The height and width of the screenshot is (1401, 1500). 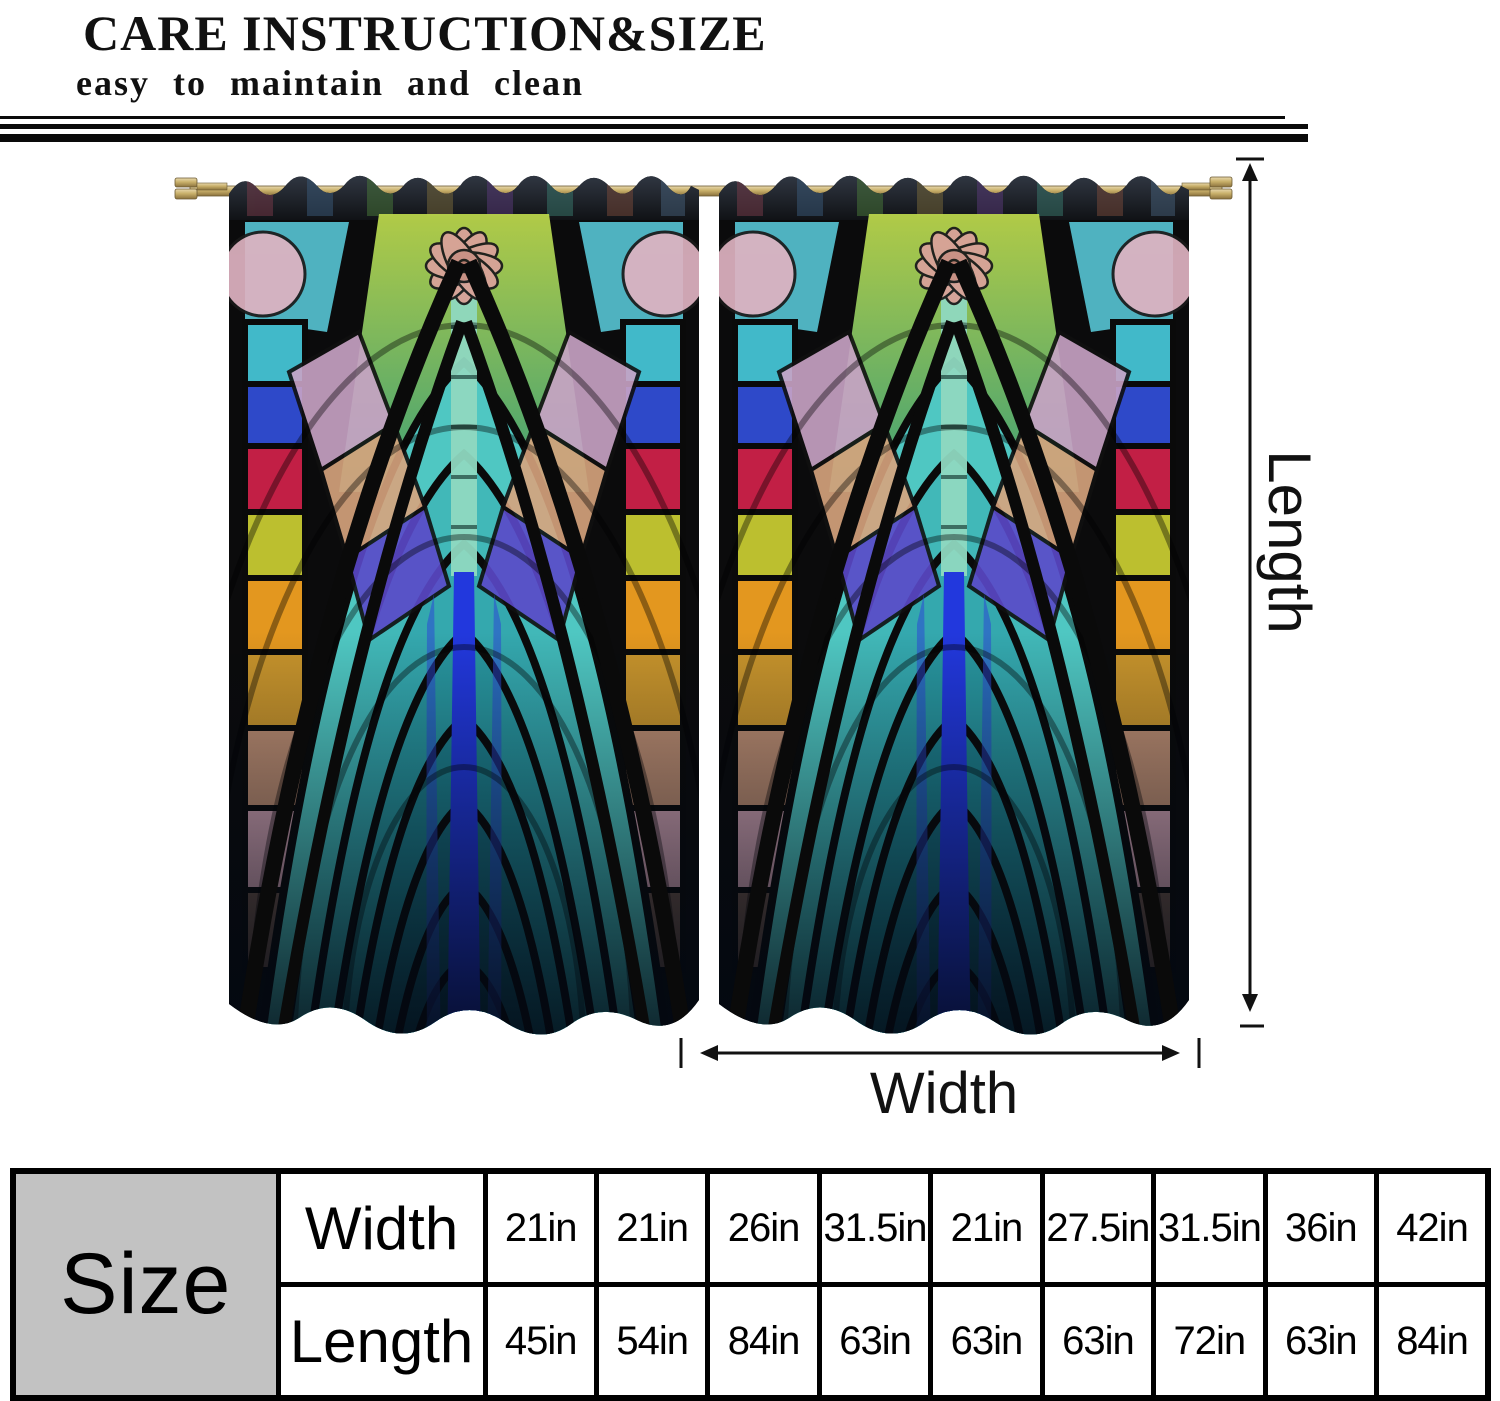 What do you see at coordinates (703, 188) in the screenshot?
I see `curtain-rod` at bounding box center [703, 188].